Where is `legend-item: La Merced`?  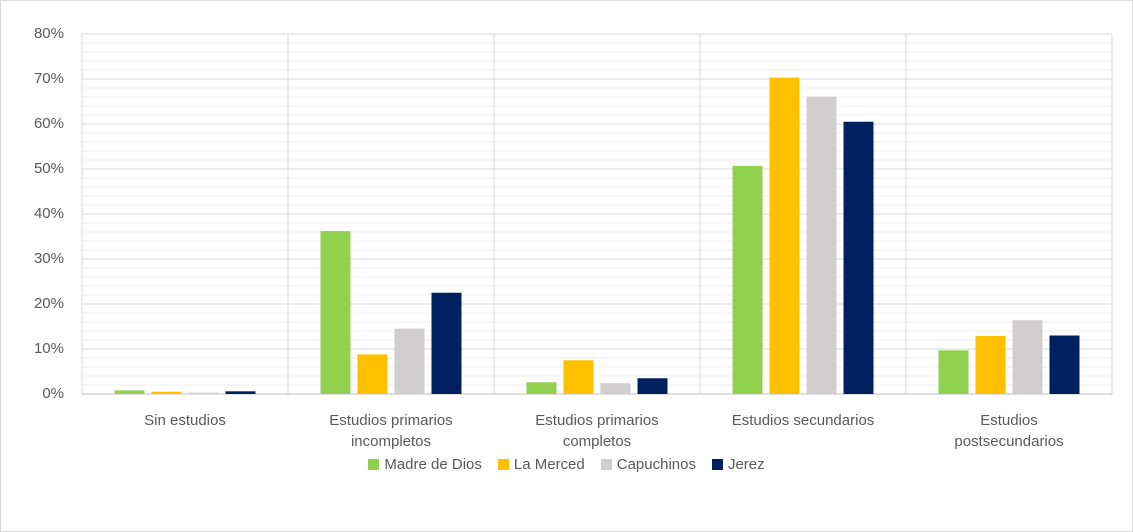
legend-item: La Merced is located at coordinates (541, 464).